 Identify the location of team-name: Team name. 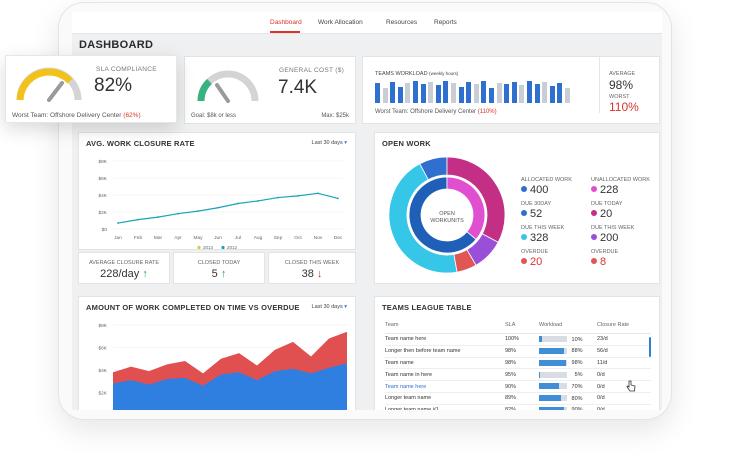
(445, 363).